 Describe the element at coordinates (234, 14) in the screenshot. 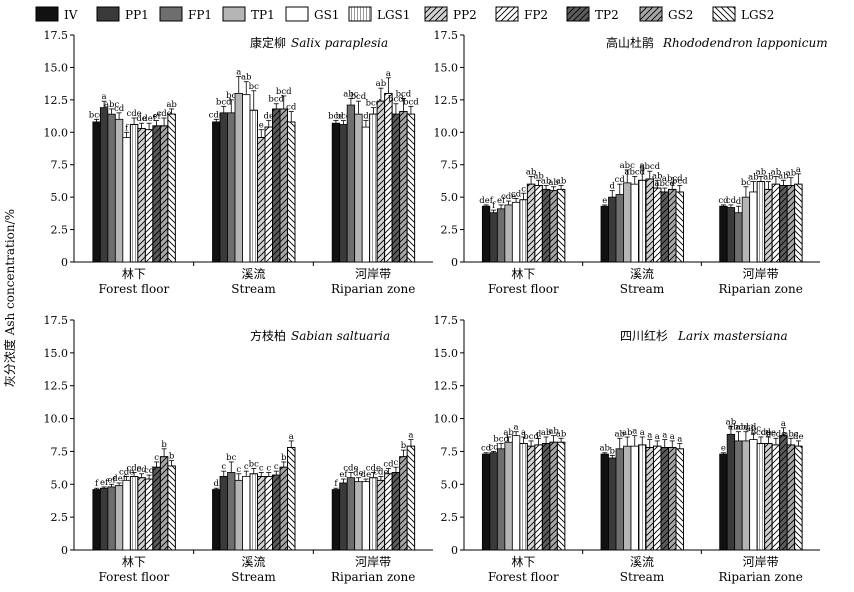

I see `legend-swatch` at that location.